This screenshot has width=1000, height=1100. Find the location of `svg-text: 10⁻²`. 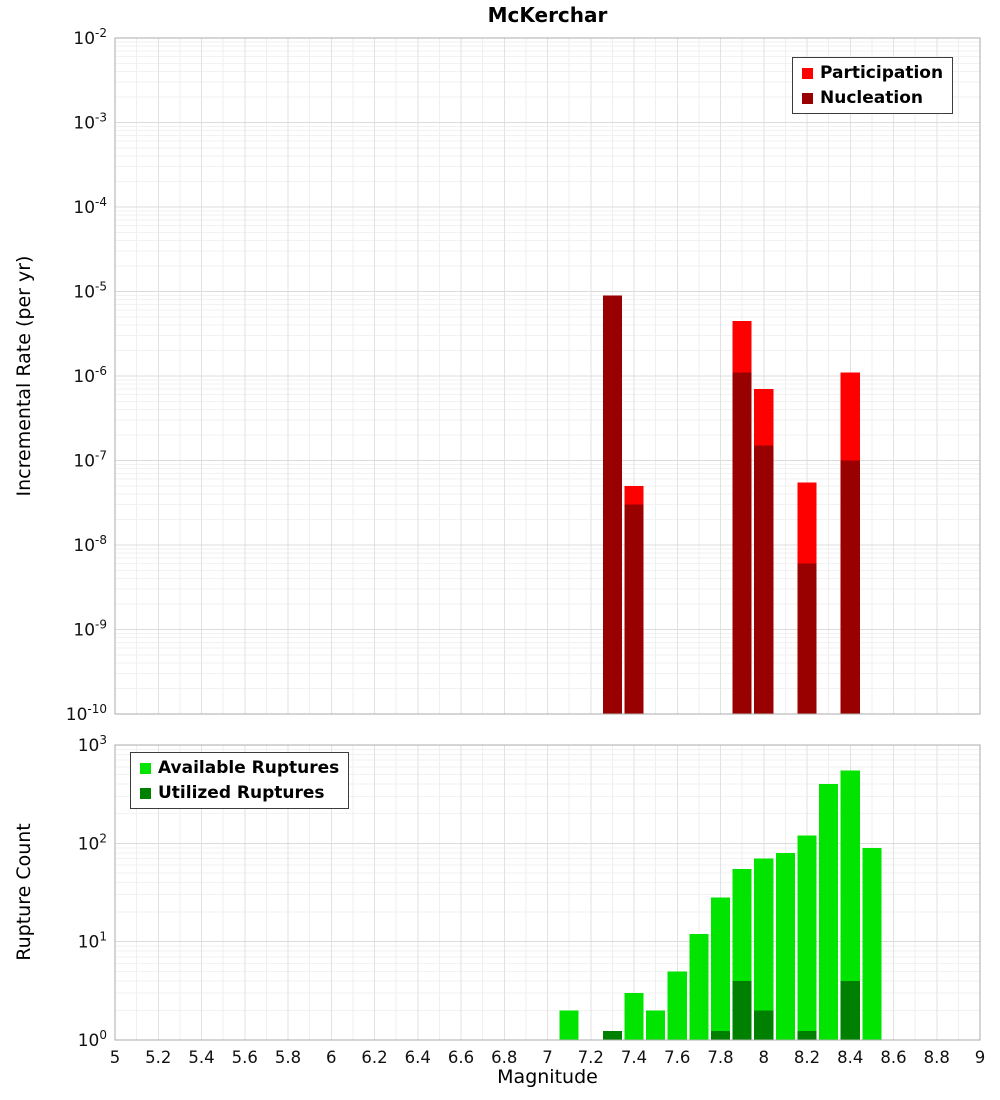

svg-text: 10⁻² is located at coordinates (90, 37).